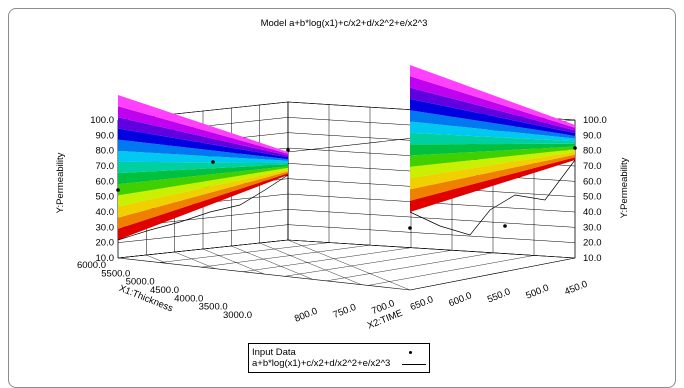  What do you see at coordinates (306, 315) in the screenshot?
I see `x2-tick-label: 800.0` at bounding box center [306, 315].